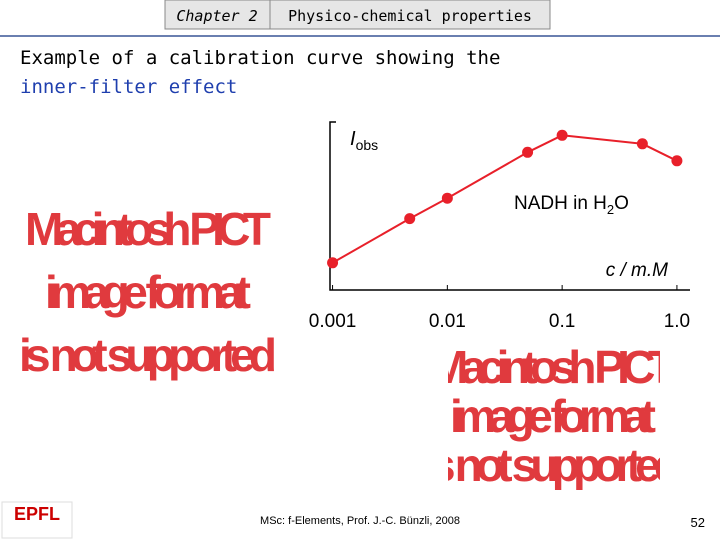 The width and height of the screenshot is (720, 540). I want to click on section-box, so click(410, 15).